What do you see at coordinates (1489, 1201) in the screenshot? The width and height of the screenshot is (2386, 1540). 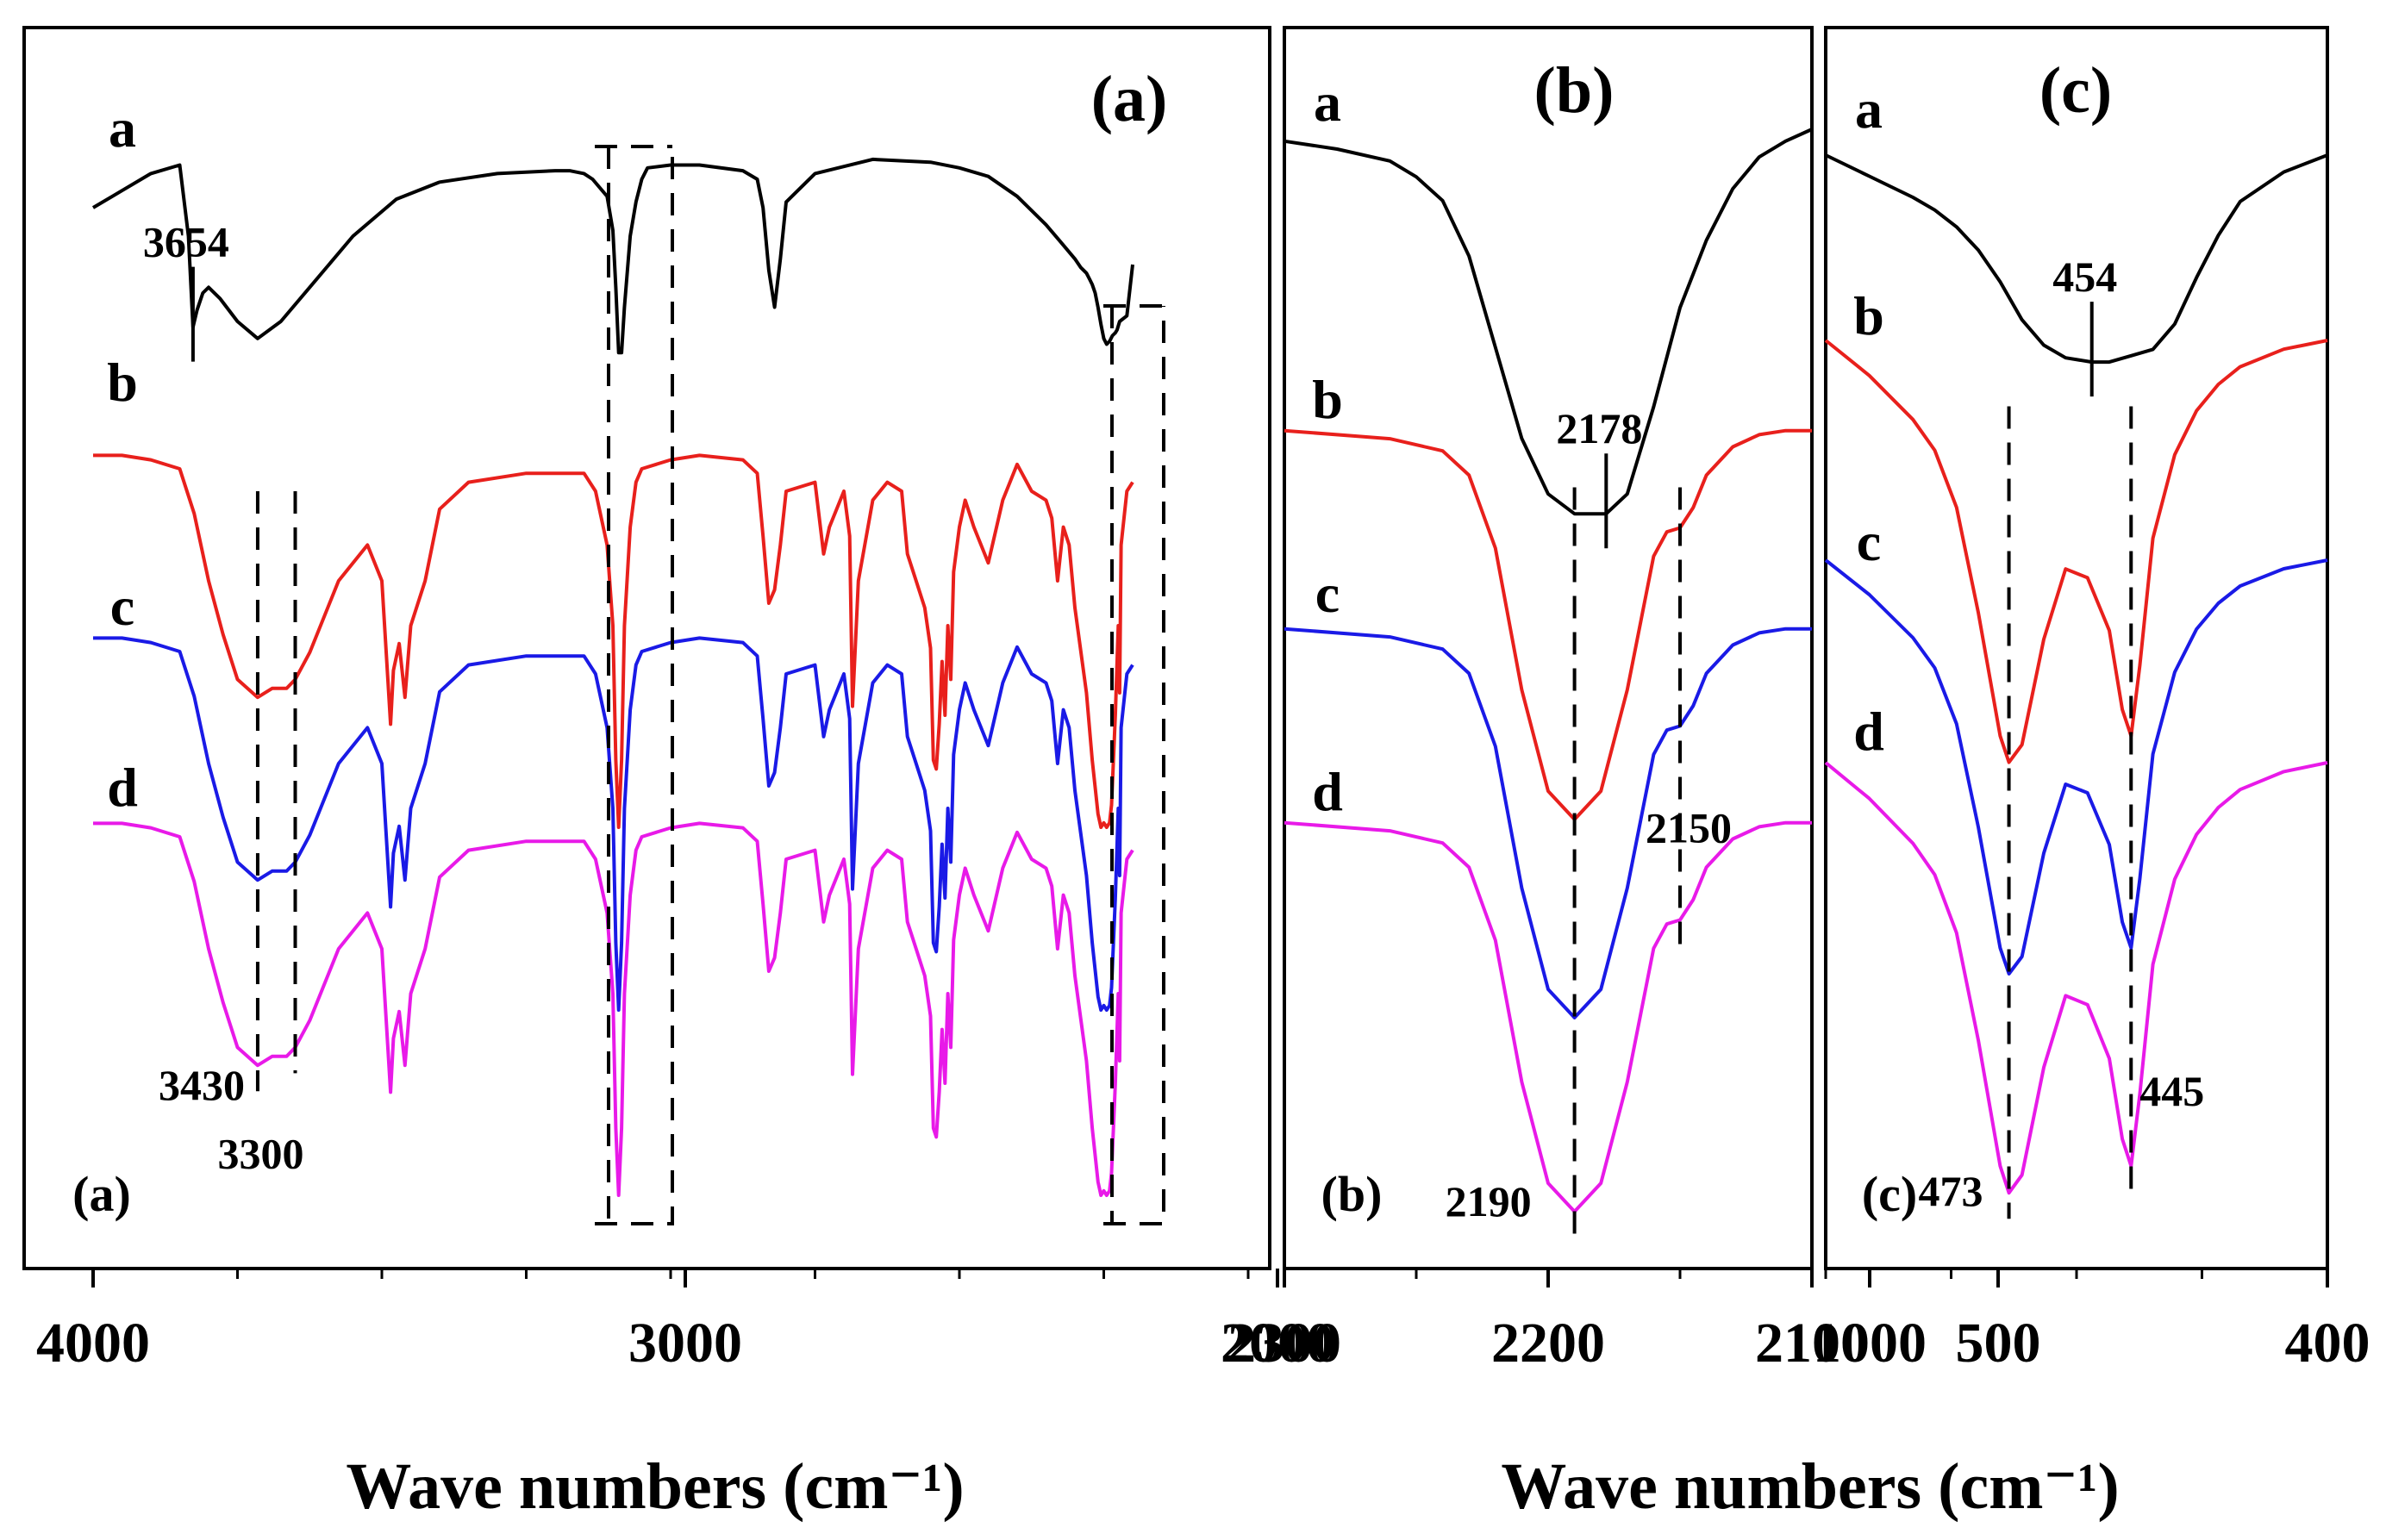 I see `panel-b-peak-label-2190: 2190` at bounding box center [1489, 1201].